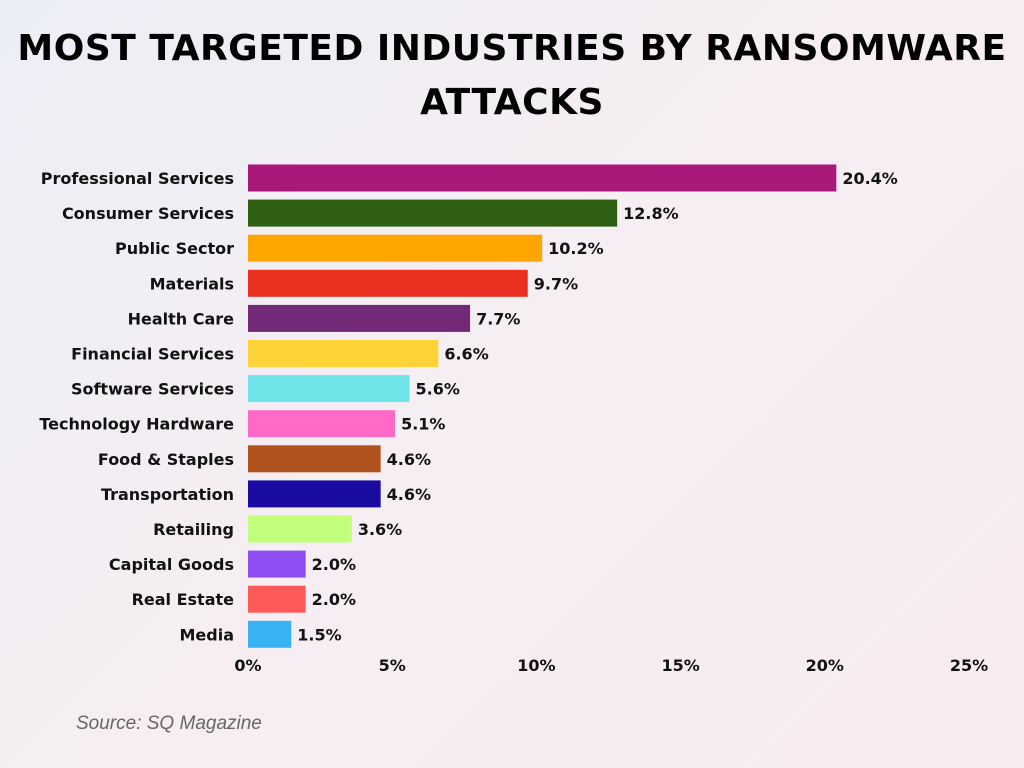 This screenshot has height=768, width=1024. Describe the element at coordinates (438, 389) in the screenshot. I see `data-label: 5.6%` at that location.